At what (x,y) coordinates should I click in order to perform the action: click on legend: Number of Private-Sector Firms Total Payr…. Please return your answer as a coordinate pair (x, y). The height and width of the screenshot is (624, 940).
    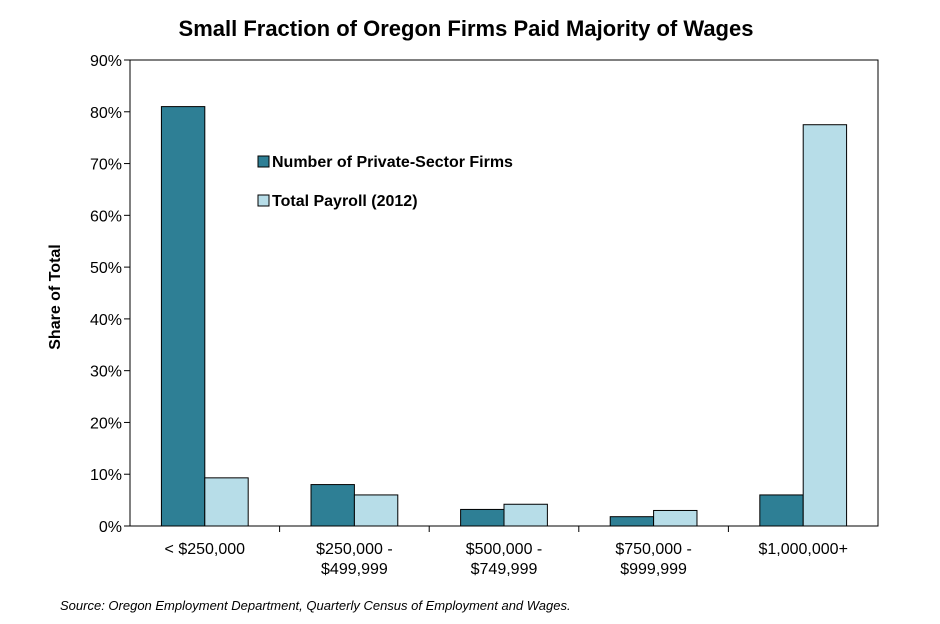
    Looking at the image, I should click on (385, 182).